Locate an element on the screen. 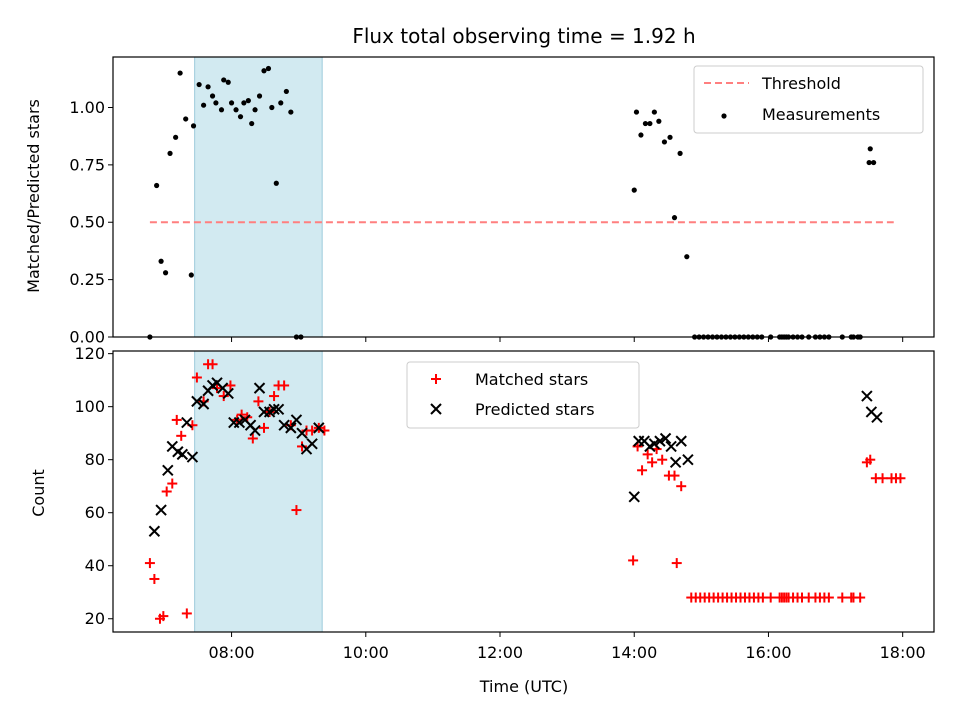 The image size is (960, 724). bottom-y-tick-label: 100 is located at coordinates (89, 406).